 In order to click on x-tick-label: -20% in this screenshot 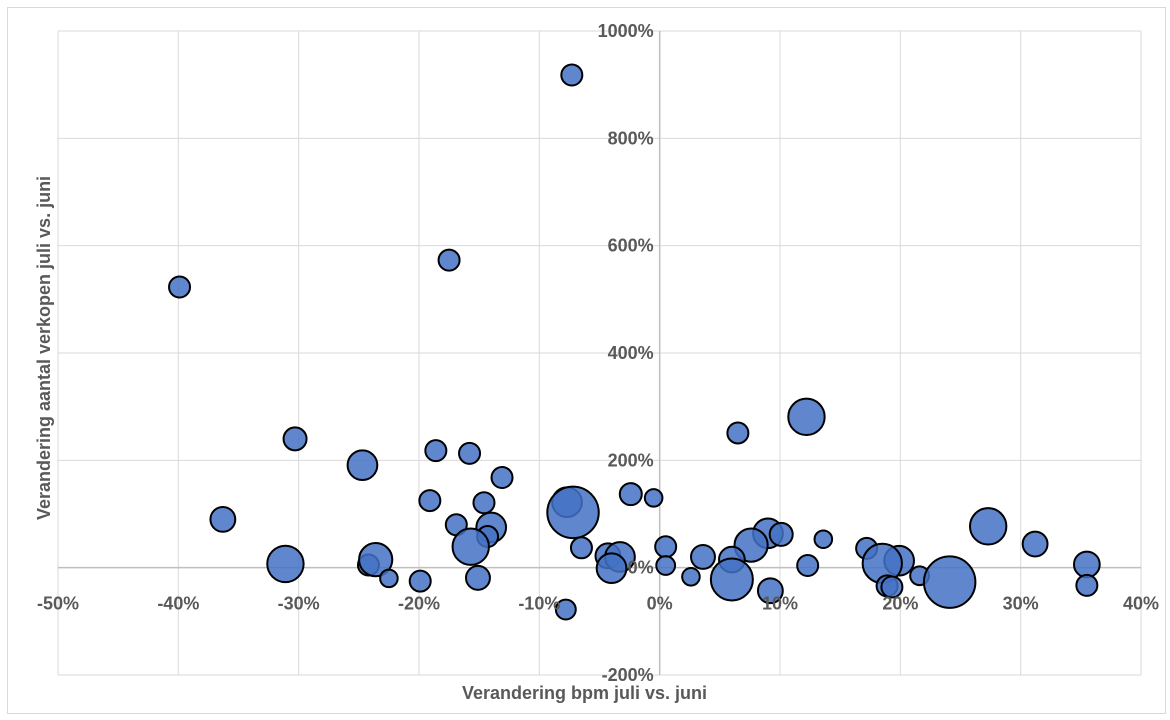, I will do `click(419, 604)`.